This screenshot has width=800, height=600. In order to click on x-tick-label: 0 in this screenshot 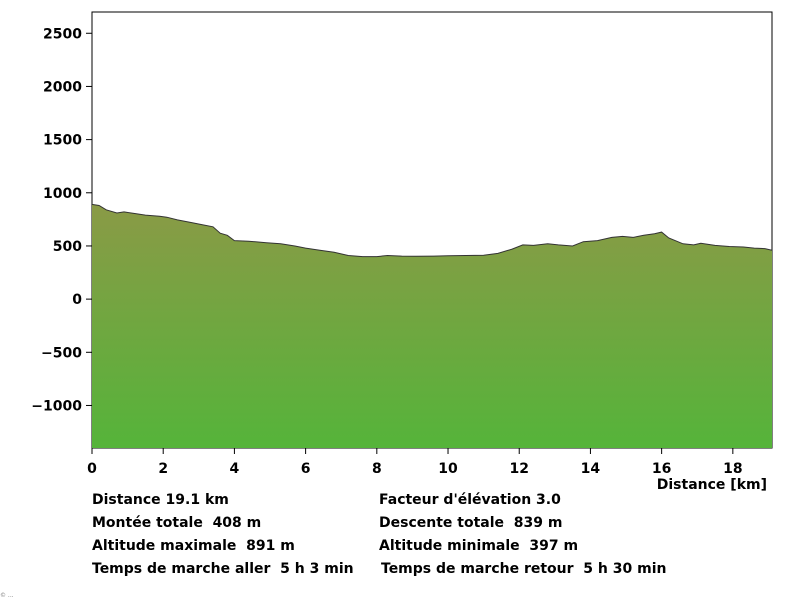, I will do `click(92, 469)`.